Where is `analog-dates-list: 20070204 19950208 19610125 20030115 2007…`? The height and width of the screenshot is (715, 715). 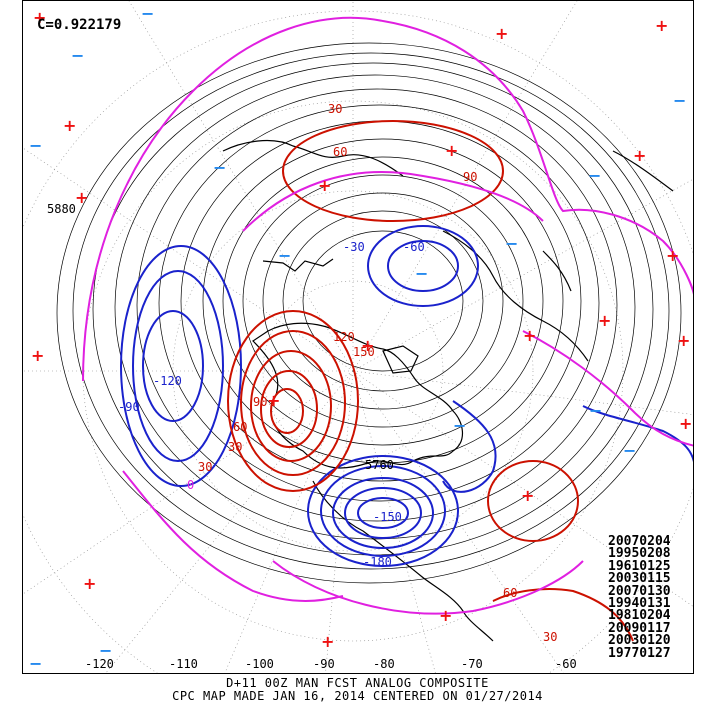 analog-dates-list: 20070204 19950208 19610125 20030115 2007… is located at coordinates (639, 597).